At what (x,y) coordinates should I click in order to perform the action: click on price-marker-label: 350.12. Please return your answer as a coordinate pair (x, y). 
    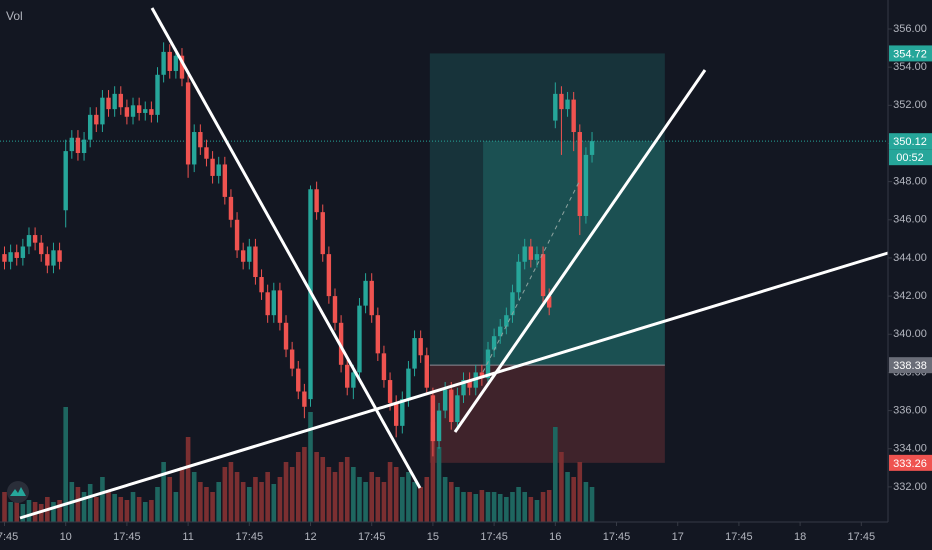
    Looking at the image, I should click on (910, 142).